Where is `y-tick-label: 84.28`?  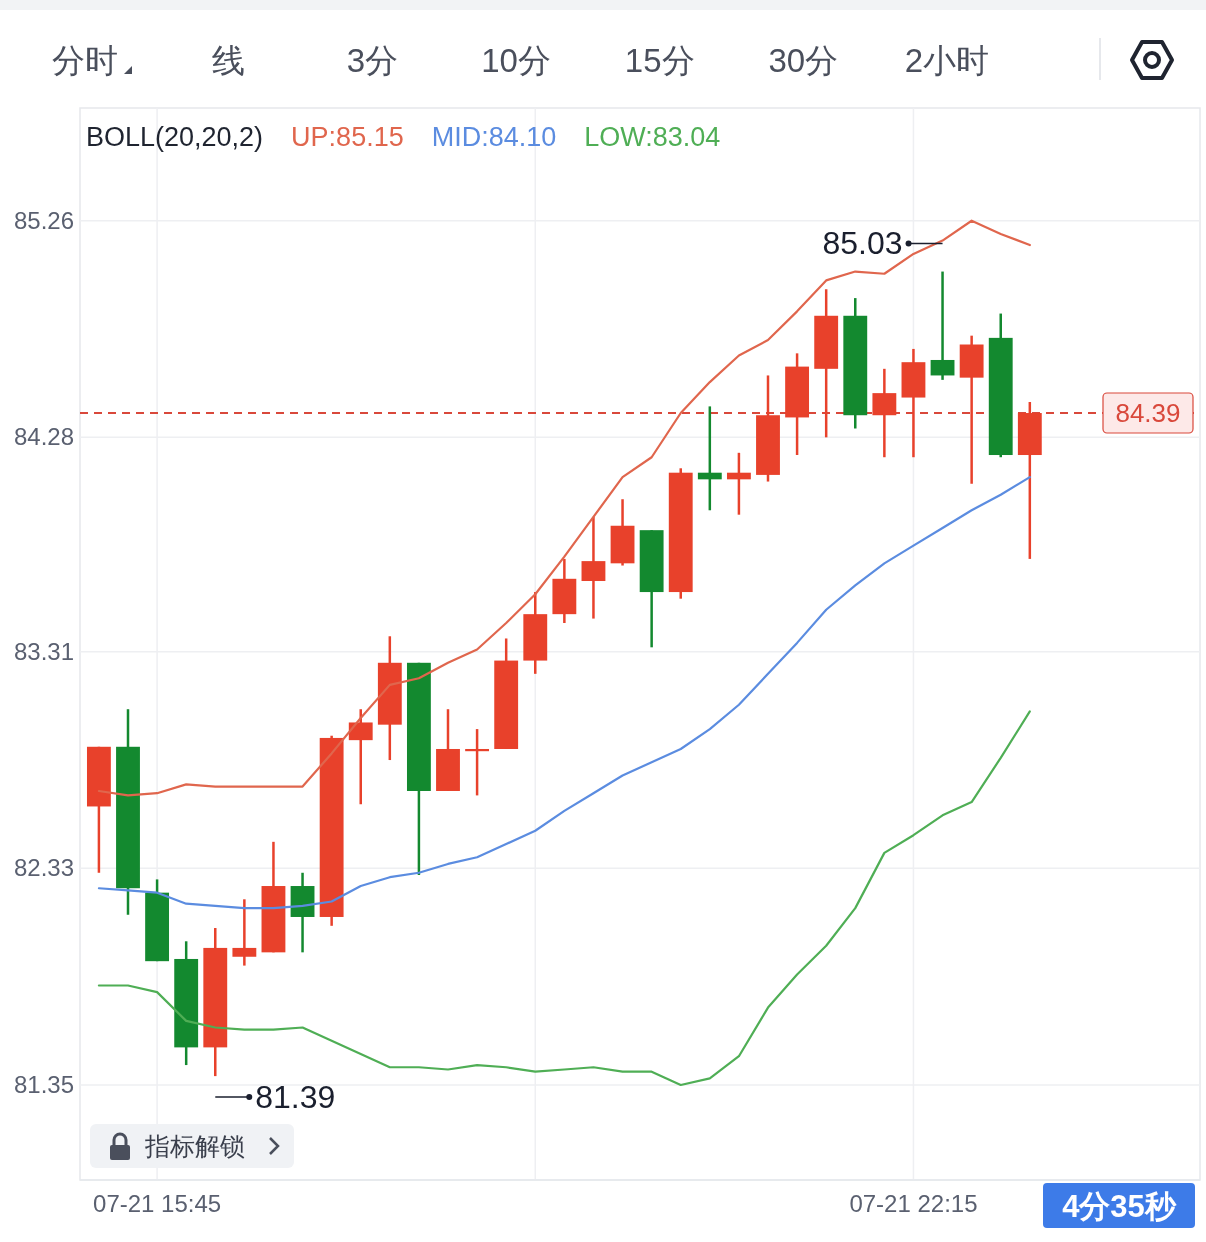 y-tick-label: 84.28 is located at coordinates (43, 437).